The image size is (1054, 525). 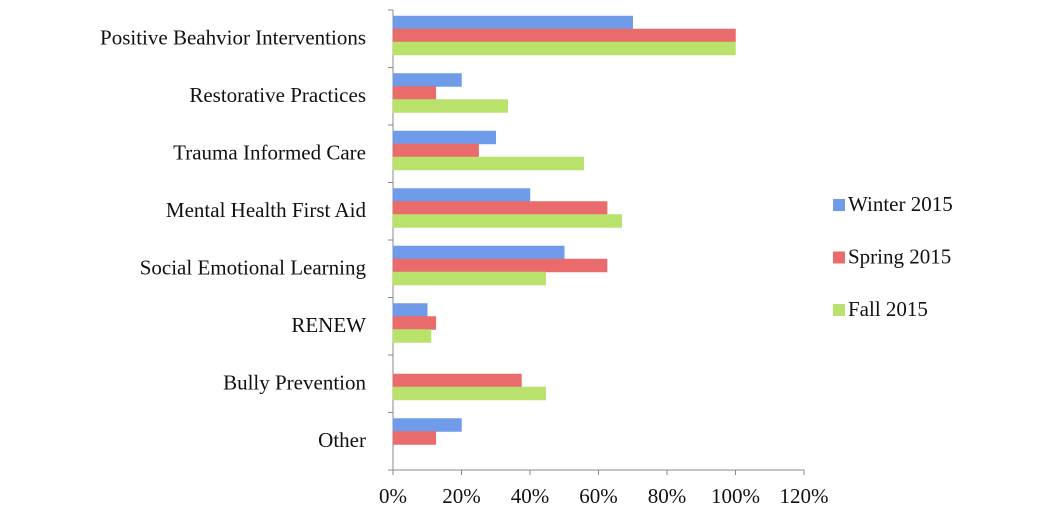 What do you see at coordinates (328, 325) in the screenshot?
I see `category-label: RENEW` at bounding box center [328, 325].